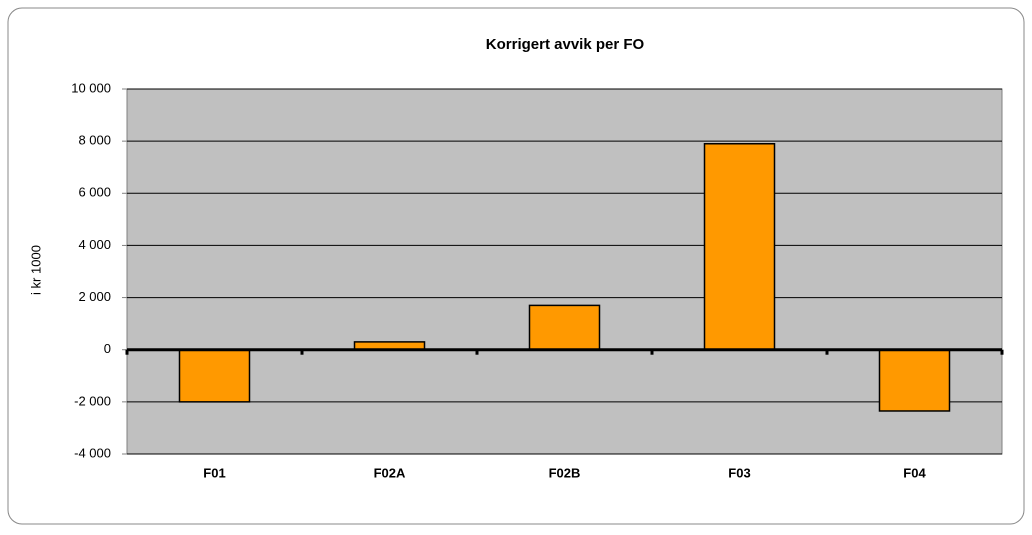  What do you see at coordinates (94, 140) in the screenshot?
I see `y-tick-label: 8 000` at bounding box center [94, 140].